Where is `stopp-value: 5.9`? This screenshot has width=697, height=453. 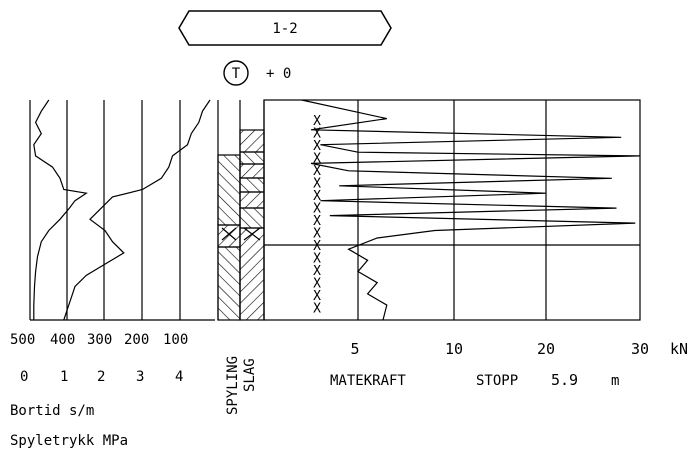
stopp-value: 5.9 is located at coordinates (564, 380).